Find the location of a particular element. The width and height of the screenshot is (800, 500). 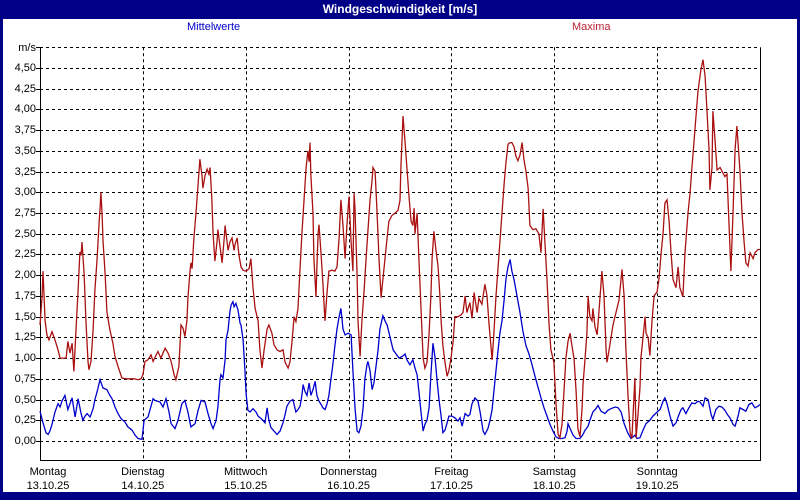

x-day-label: Freitag is located at coordinates (451, 472).